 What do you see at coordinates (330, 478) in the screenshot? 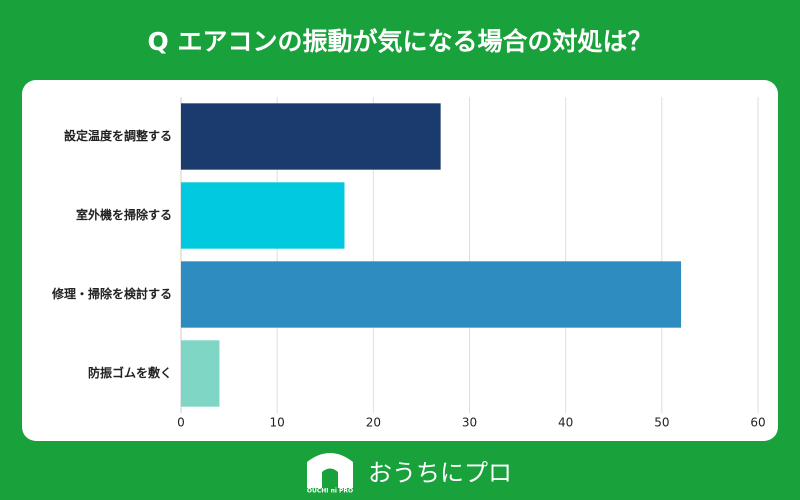
I see `logo-door` at bounding box center [330, 478].